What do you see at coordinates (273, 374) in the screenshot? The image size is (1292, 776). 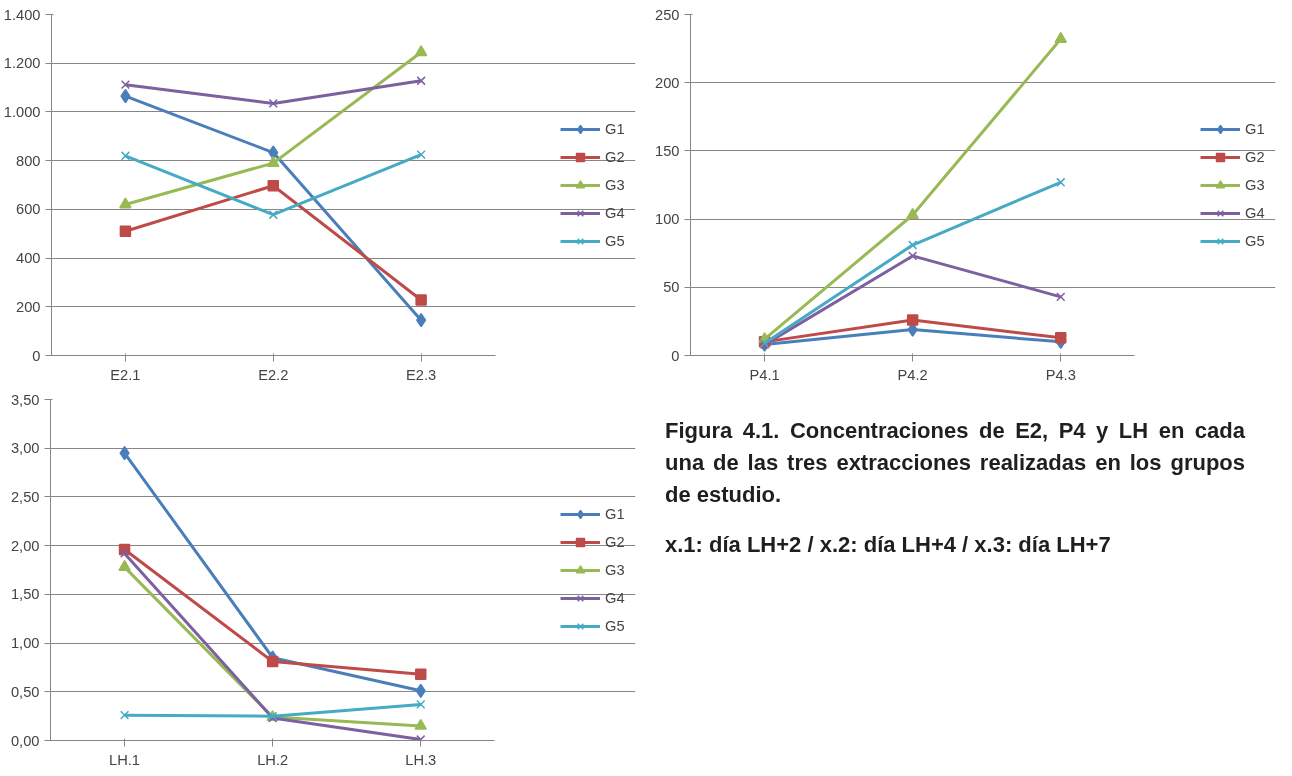 I see `x-tick-label: E2.2` at bounding box center [273, 374].